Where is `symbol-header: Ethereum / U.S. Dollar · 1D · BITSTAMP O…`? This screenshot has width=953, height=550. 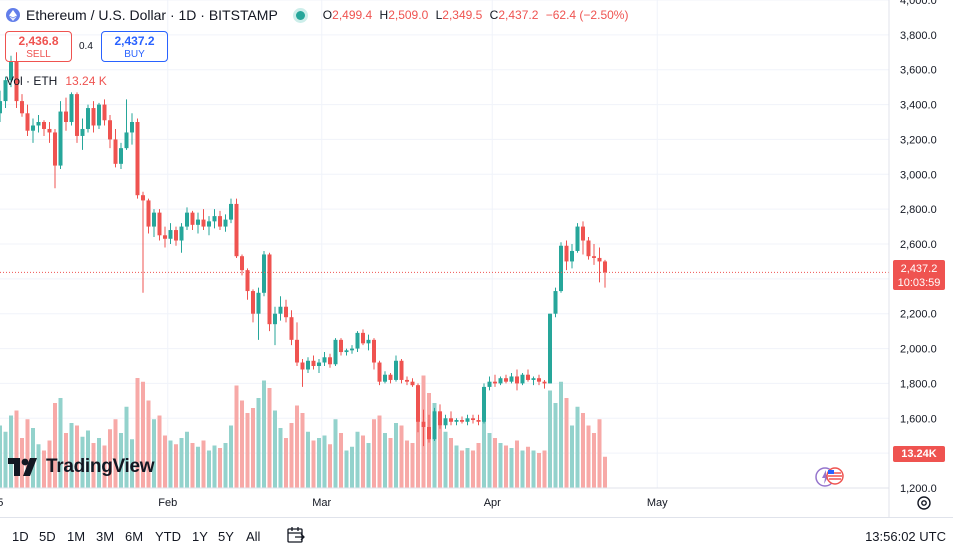 symbol-header: Ethereum / U.S. Dollar · 1D · BITSTAMP O… is located at coordinates (319, 15).